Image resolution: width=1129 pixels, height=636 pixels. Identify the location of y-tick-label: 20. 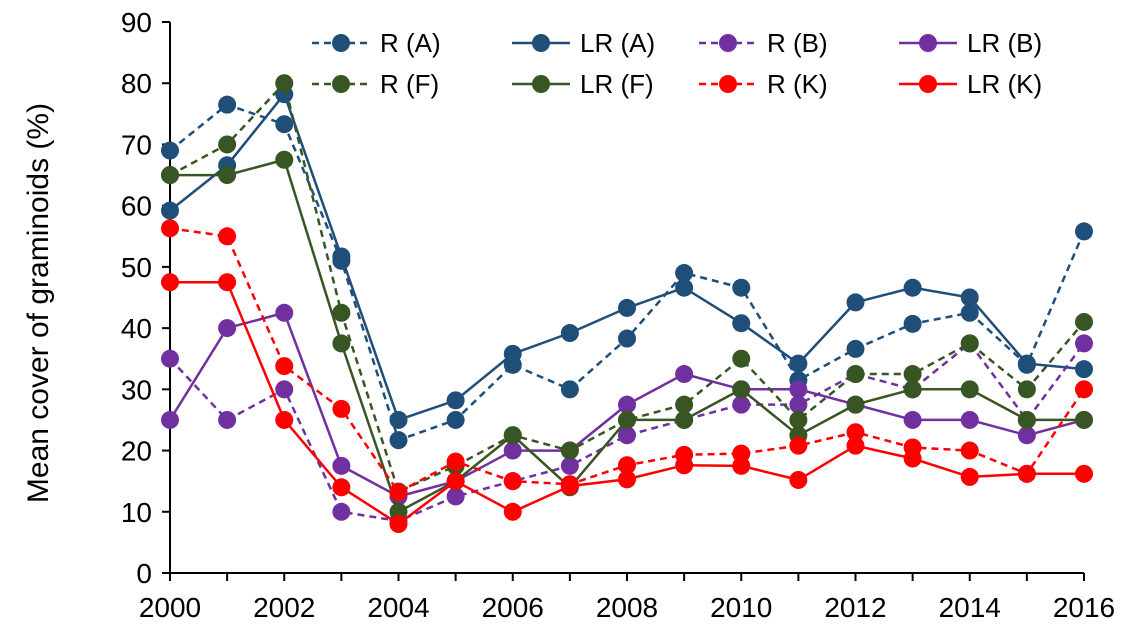
(136, 451).